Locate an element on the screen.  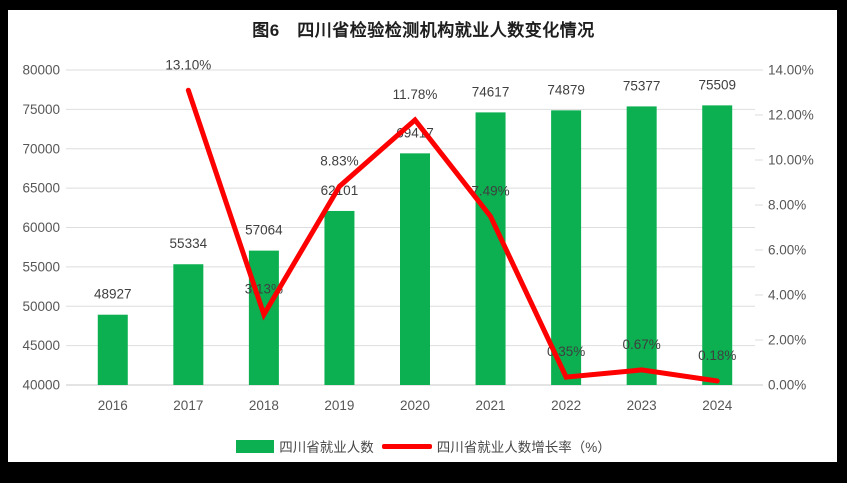
left-axis-tick-label: 75000 is located at coordinates (41, 109).